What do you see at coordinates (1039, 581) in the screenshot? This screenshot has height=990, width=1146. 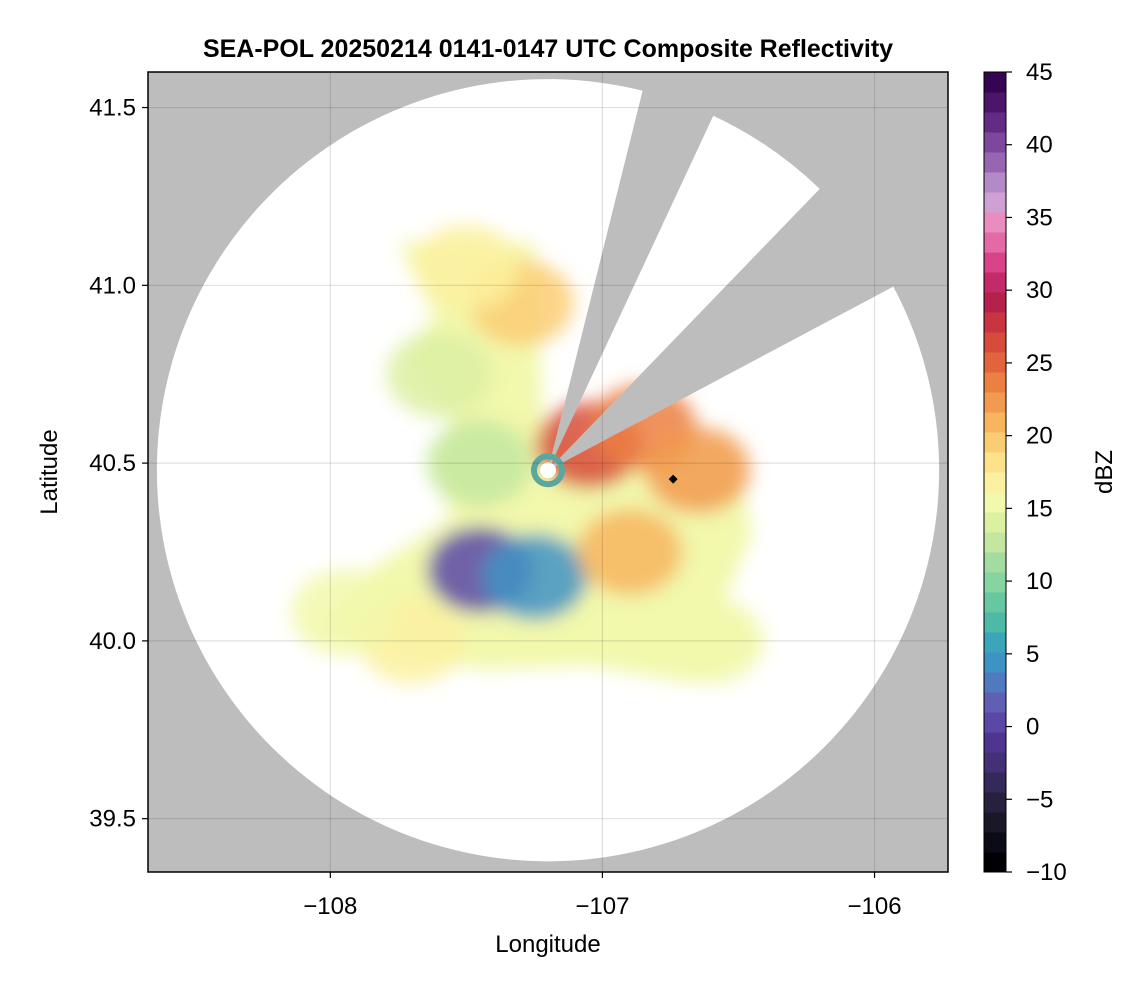 I see `colorbar-tick-label: 10` at bounding box center [1039, 581].